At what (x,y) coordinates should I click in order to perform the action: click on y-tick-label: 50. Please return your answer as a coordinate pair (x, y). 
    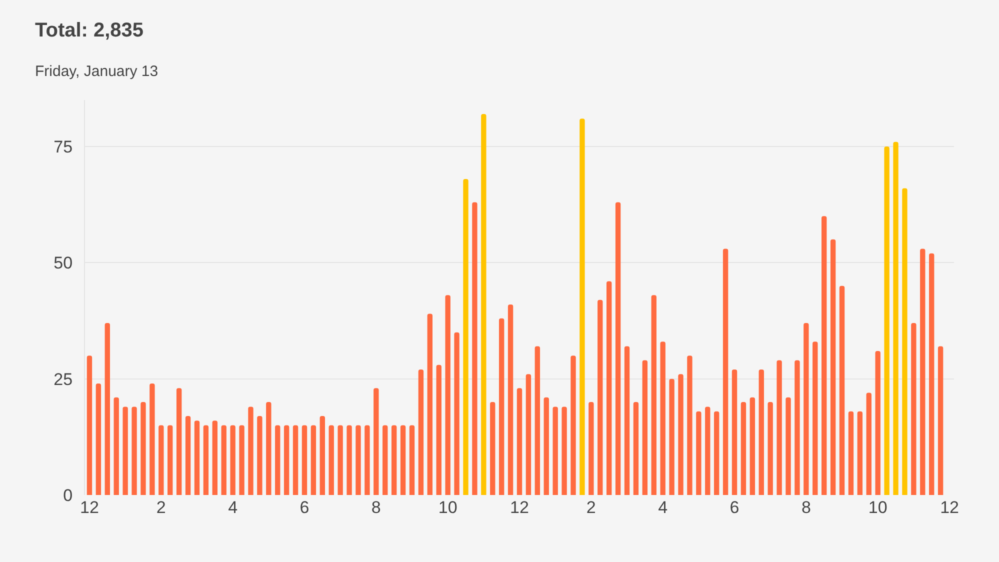
    Looking at the image, I should click on (63, 263).